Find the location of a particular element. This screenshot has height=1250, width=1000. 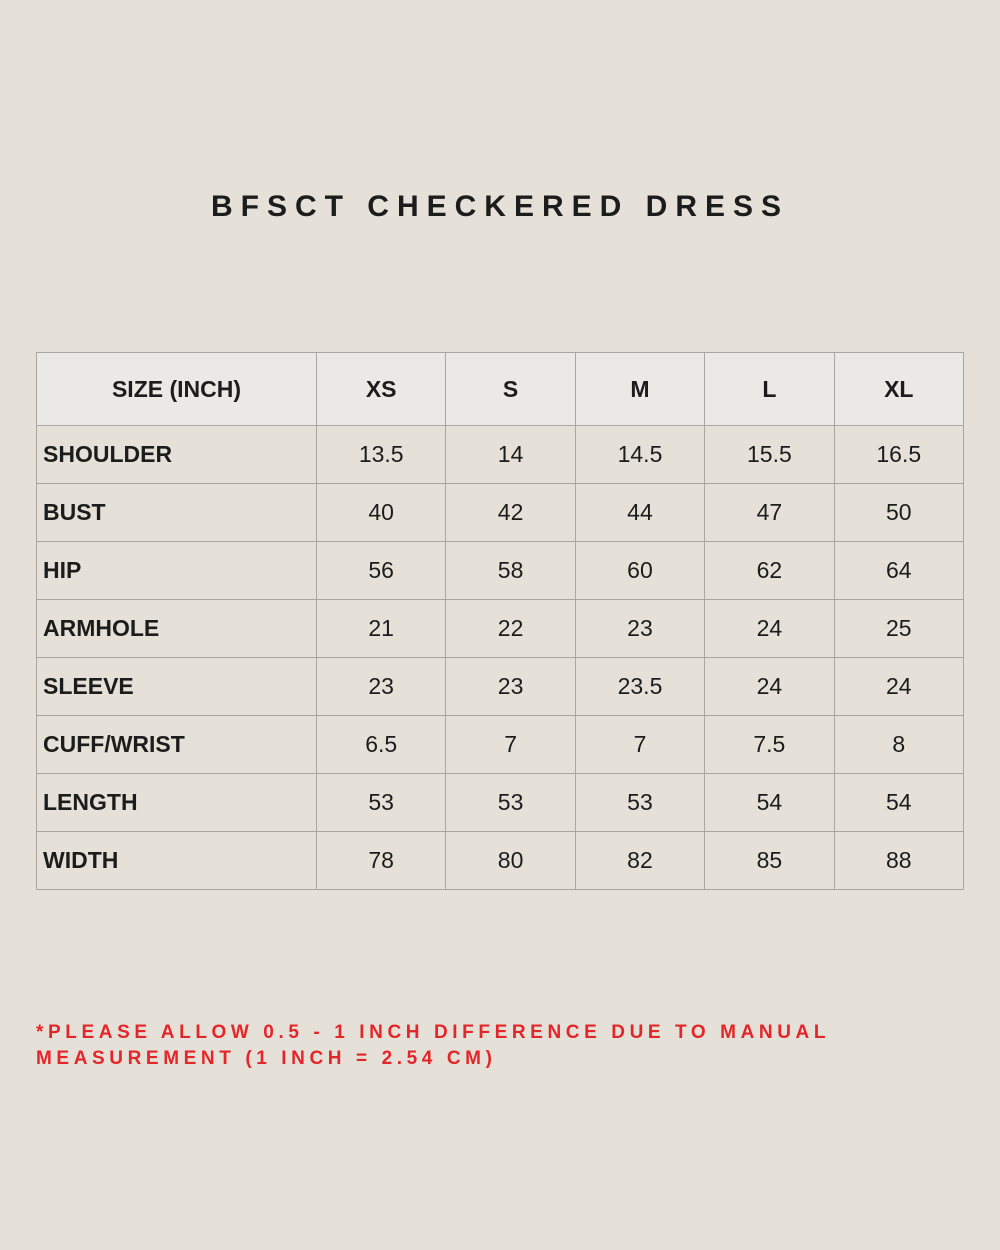

header-row: SIZE (INCH) XS S M L XL is located at coordinates (500, 389).